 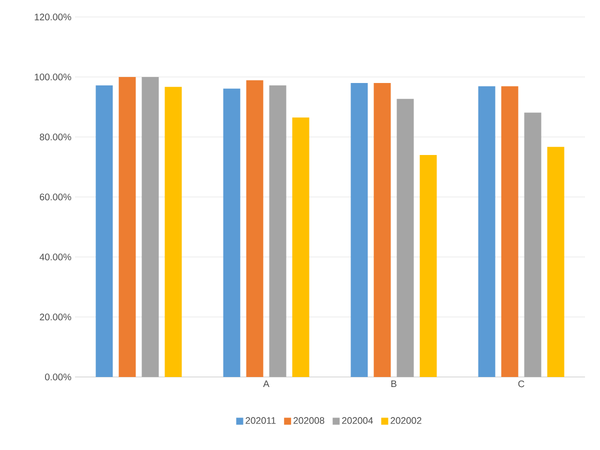 What do you see at coordinates (393, 384) in the screenshot?
I see `x-tick-label: B` at bounding box center [393, 384].